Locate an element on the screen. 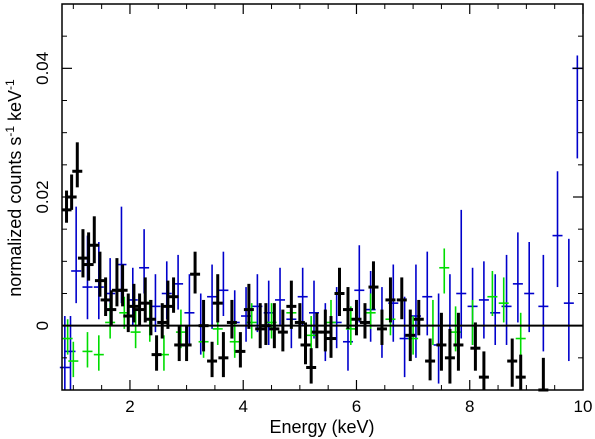  x-tick-label: 2 is located at coordinates (129, 406).